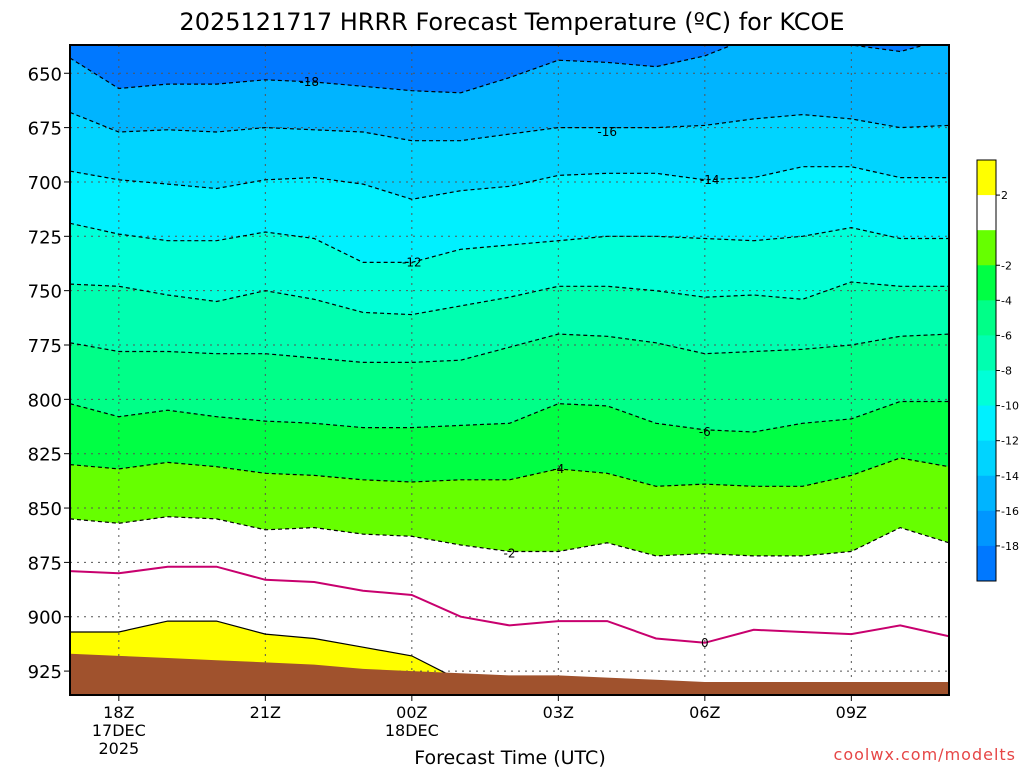 The image size is (1024, 768). I want to click on colorbar-label: -8, so click(1006, 371).